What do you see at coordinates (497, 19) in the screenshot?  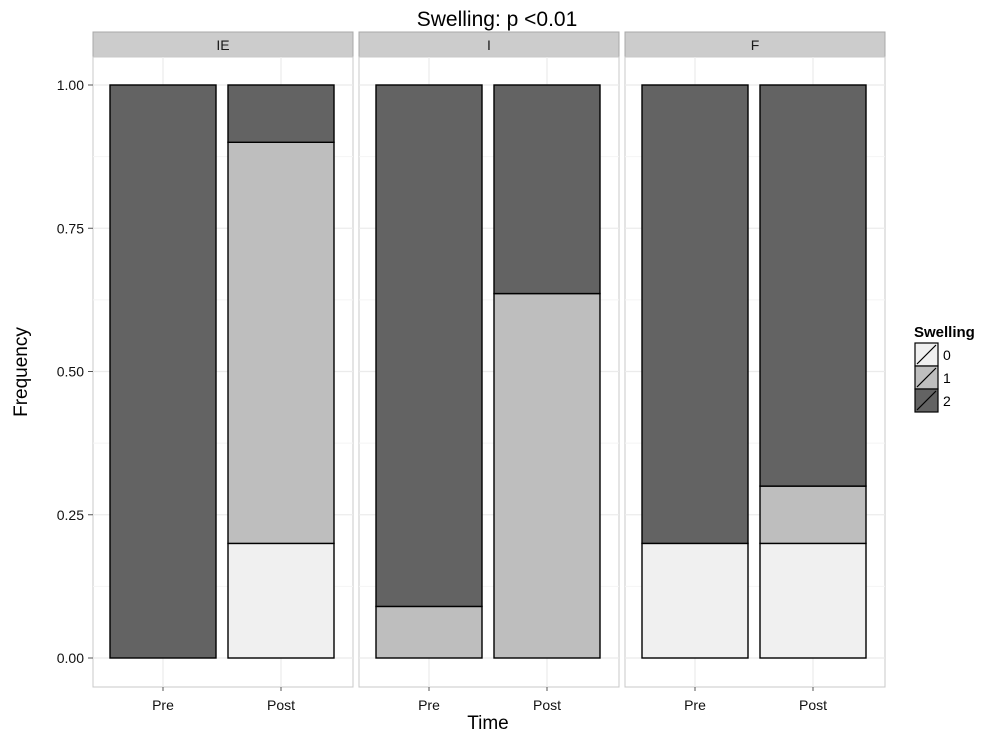 I see `chart-title: Swelling: p <0.01` at bounding box center [497, 19].